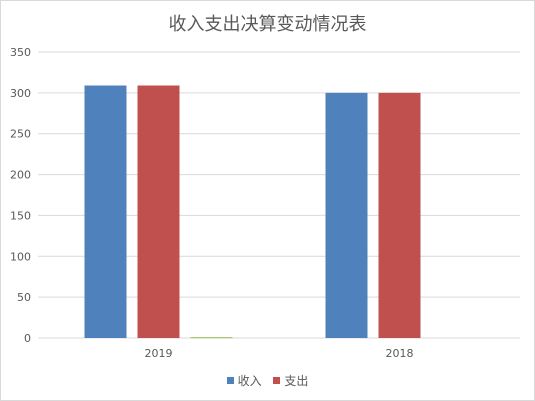 Image resolution: width=535 pixels, height=401 pixels. I want to click on legend-swatch-expense, so click(277, 380).